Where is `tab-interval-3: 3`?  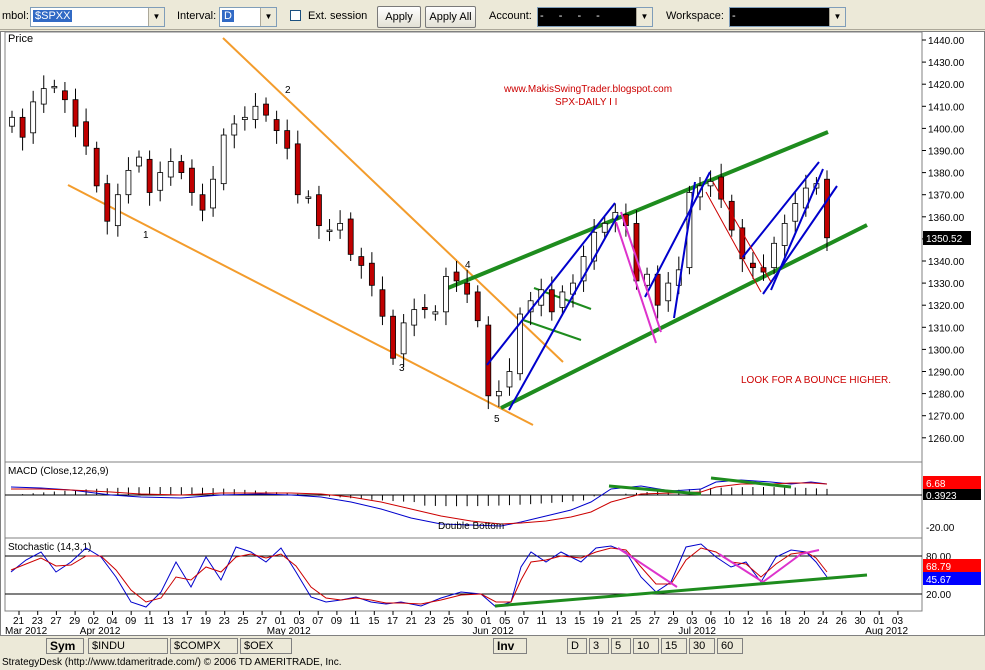 tab-interval-3: 3 is located at coordinates (599, 646).